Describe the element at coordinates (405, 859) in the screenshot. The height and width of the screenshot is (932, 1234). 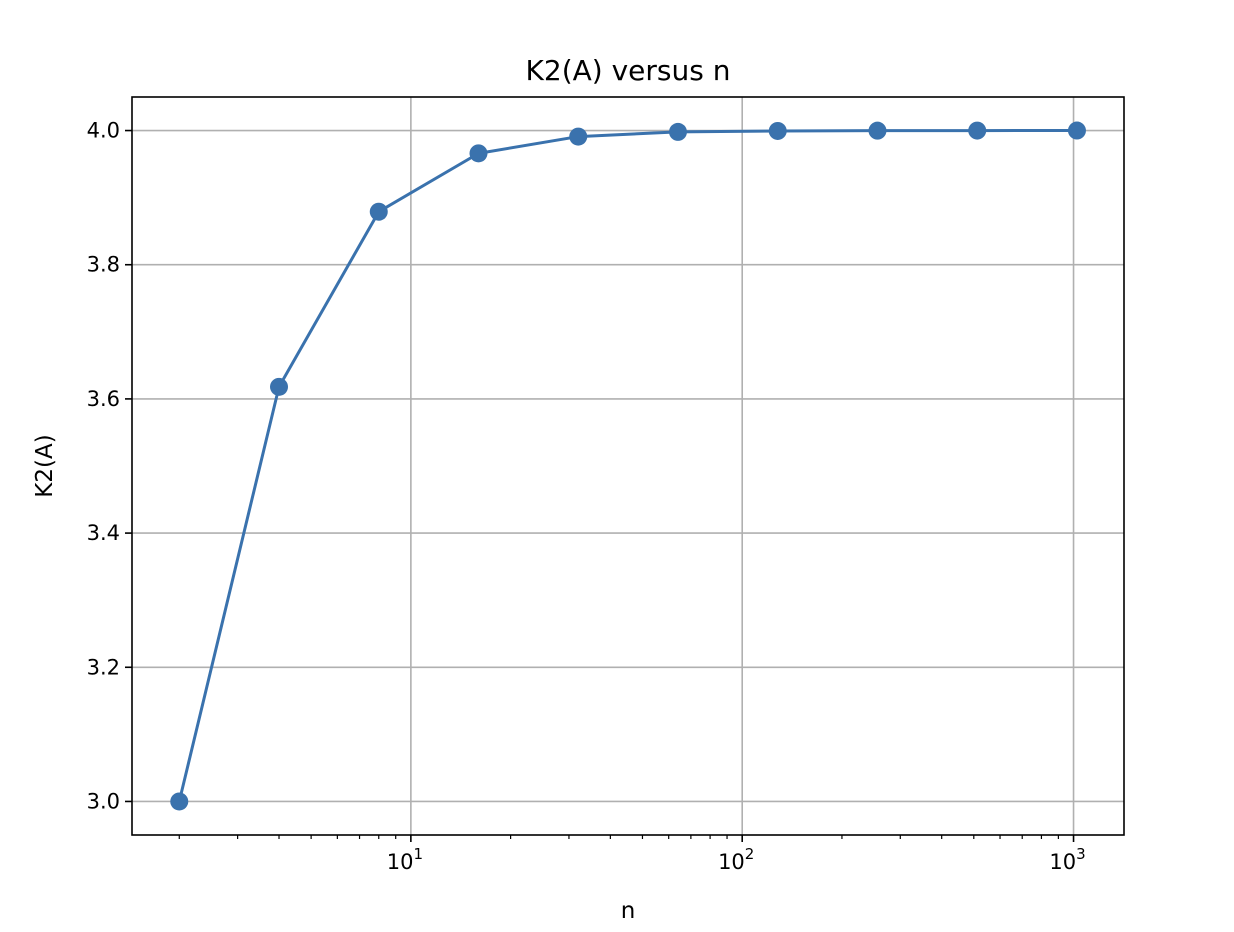
I see `x-tick-label: 10¹` at that location.